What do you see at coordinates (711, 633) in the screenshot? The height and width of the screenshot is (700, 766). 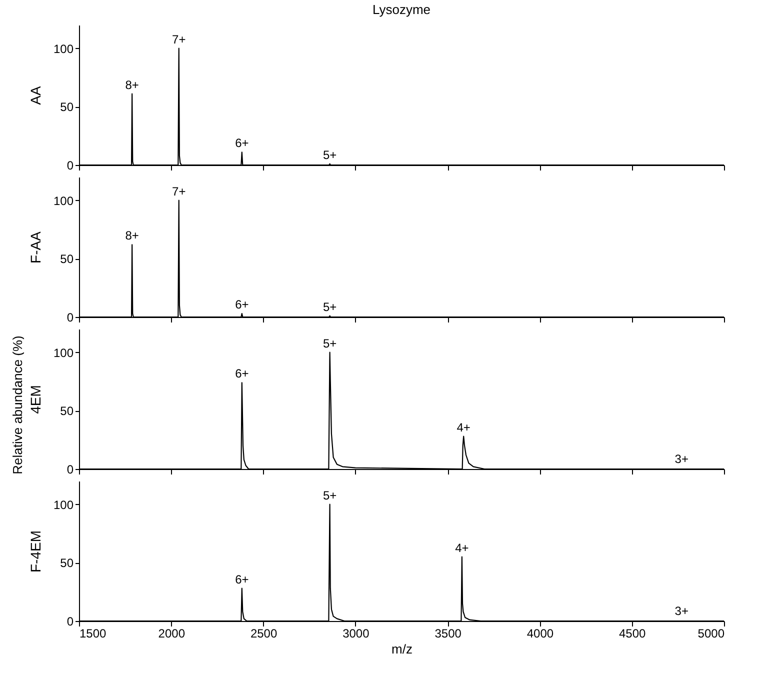 I see `x-tick-label: 5000` at bounding box center [711, 633].